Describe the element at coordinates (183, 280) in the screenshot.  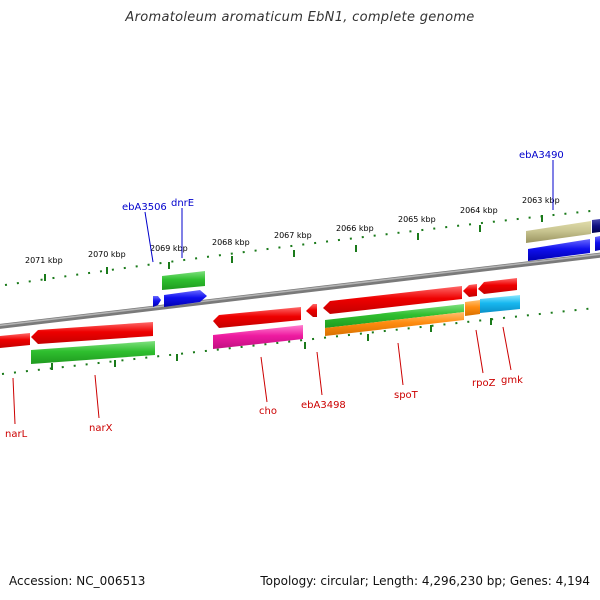
I see `gene-arrow-dnrE-green` at that location.